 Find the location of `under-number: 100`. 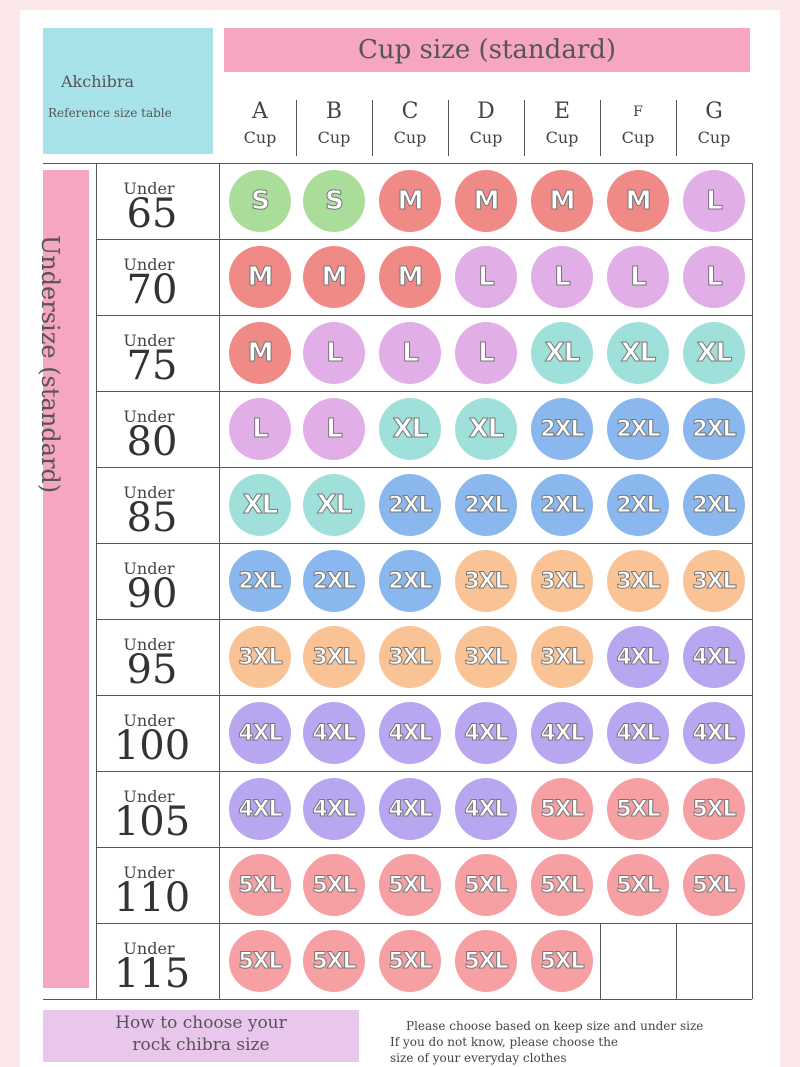

under-number: 100 is located at coordinates (152, 746).